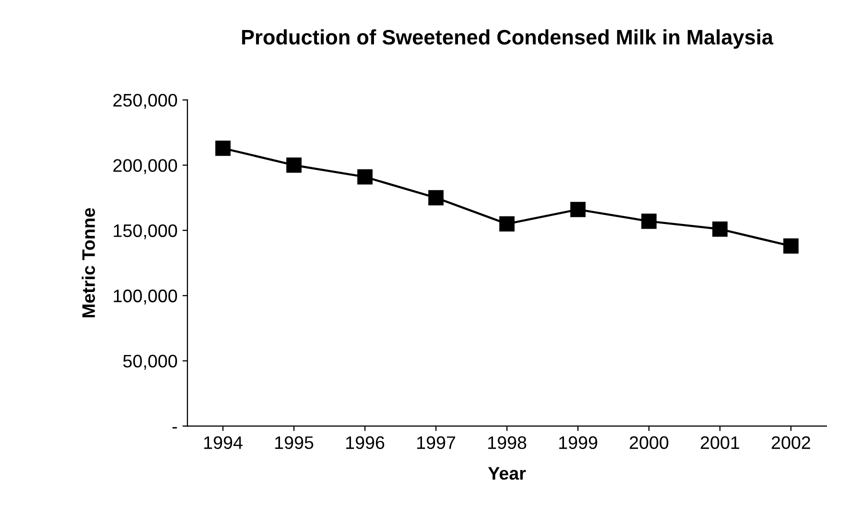 This screenshot has height=526, width=852. What do you see at coordinates (507, 443) in the screenshot?
I see `x-tick-label: 1998` at bounding box center [507, 443].